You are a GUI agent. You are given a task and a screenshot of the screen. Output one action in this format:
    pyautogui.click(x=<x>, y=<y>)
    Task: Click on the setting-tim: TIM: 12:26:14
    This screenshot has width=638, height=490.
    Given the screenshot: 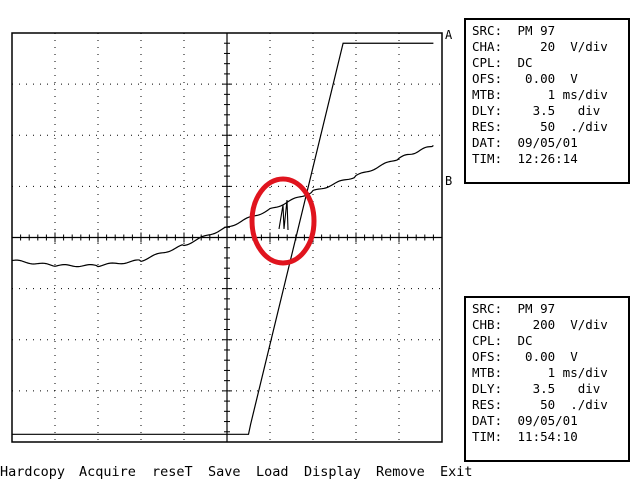 What is the action you would take?
    pyautogui.click(x=525, y=158)
    